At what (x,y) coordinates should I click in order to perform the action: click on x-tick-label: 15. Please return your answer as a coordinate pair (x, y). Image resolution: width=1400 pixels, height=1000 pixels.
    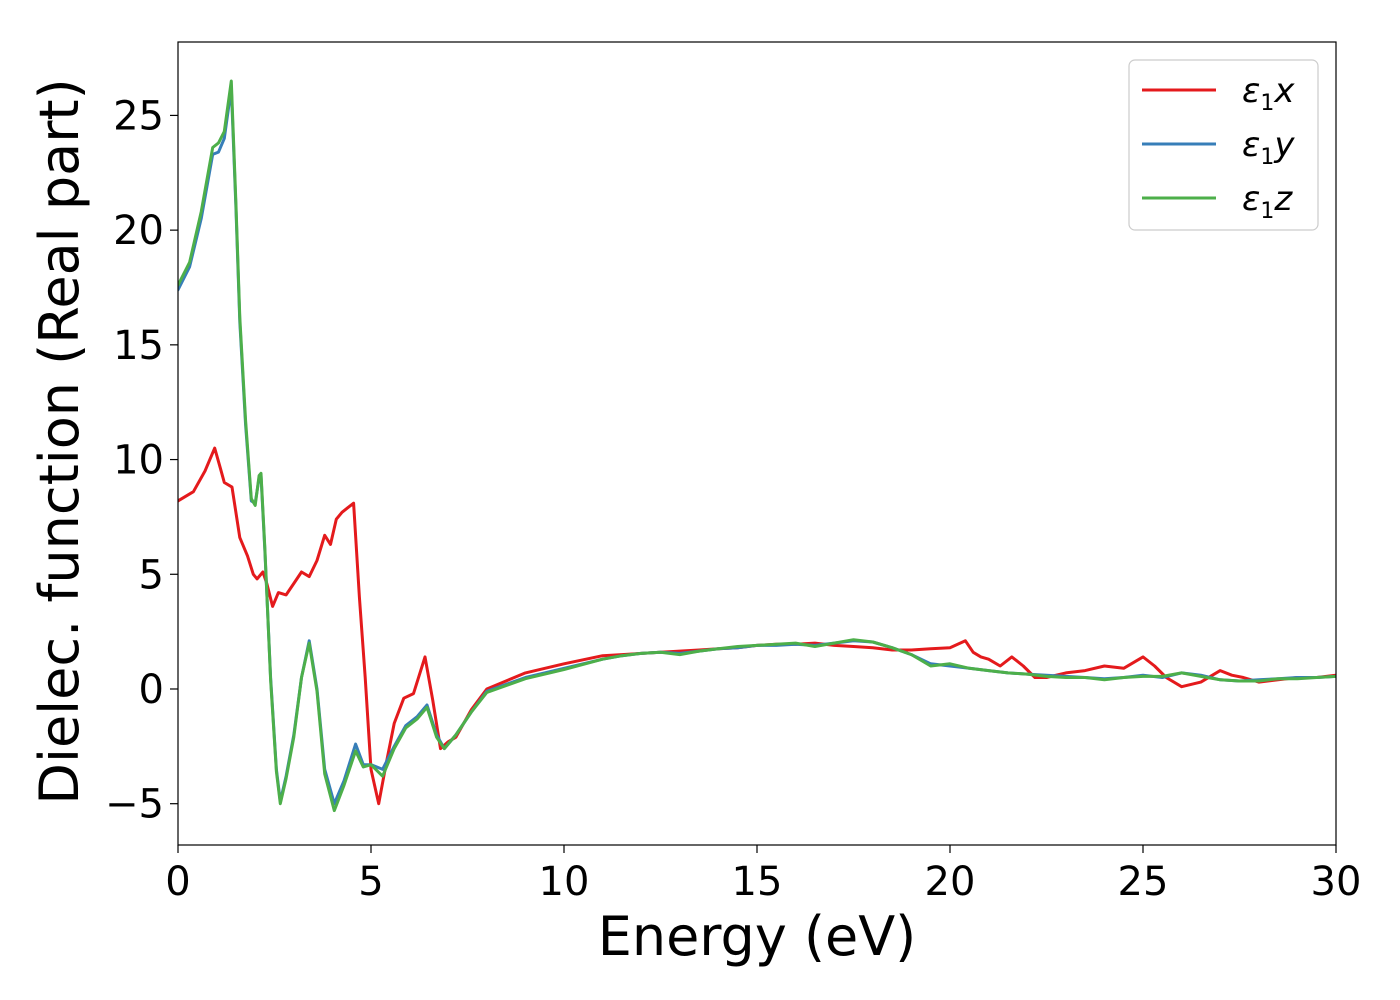
    Looking at the image, I should click on (757, 882).